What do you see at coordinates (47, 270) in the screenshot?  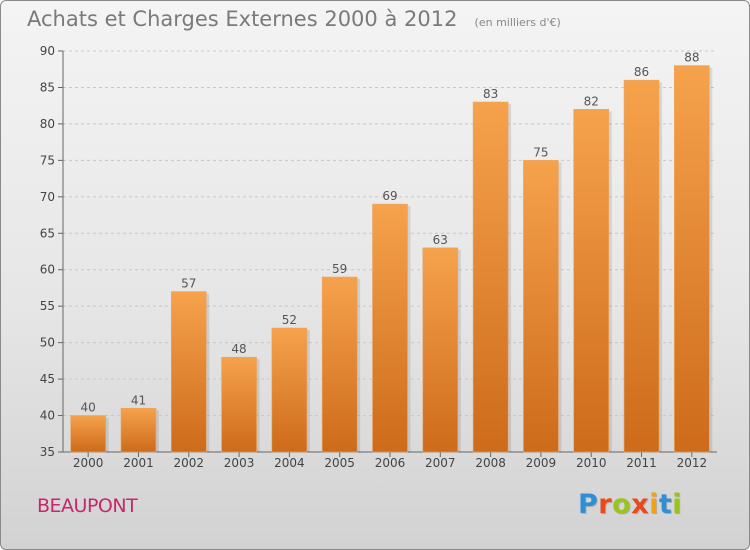 I see `y-tick-label: 60` at bounding box center [47, 270].